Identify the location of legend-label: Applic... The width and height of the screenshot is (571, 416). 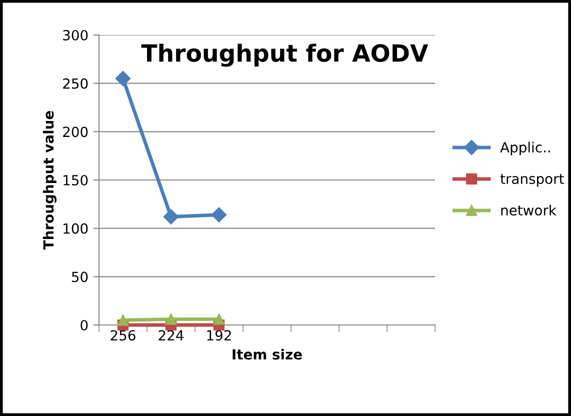
(525, 149).